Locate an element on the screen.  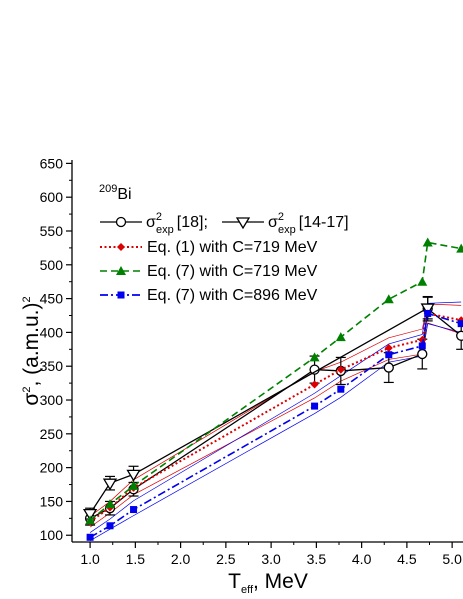
y-tick-label: 150 is located at coordinates (52, 501).